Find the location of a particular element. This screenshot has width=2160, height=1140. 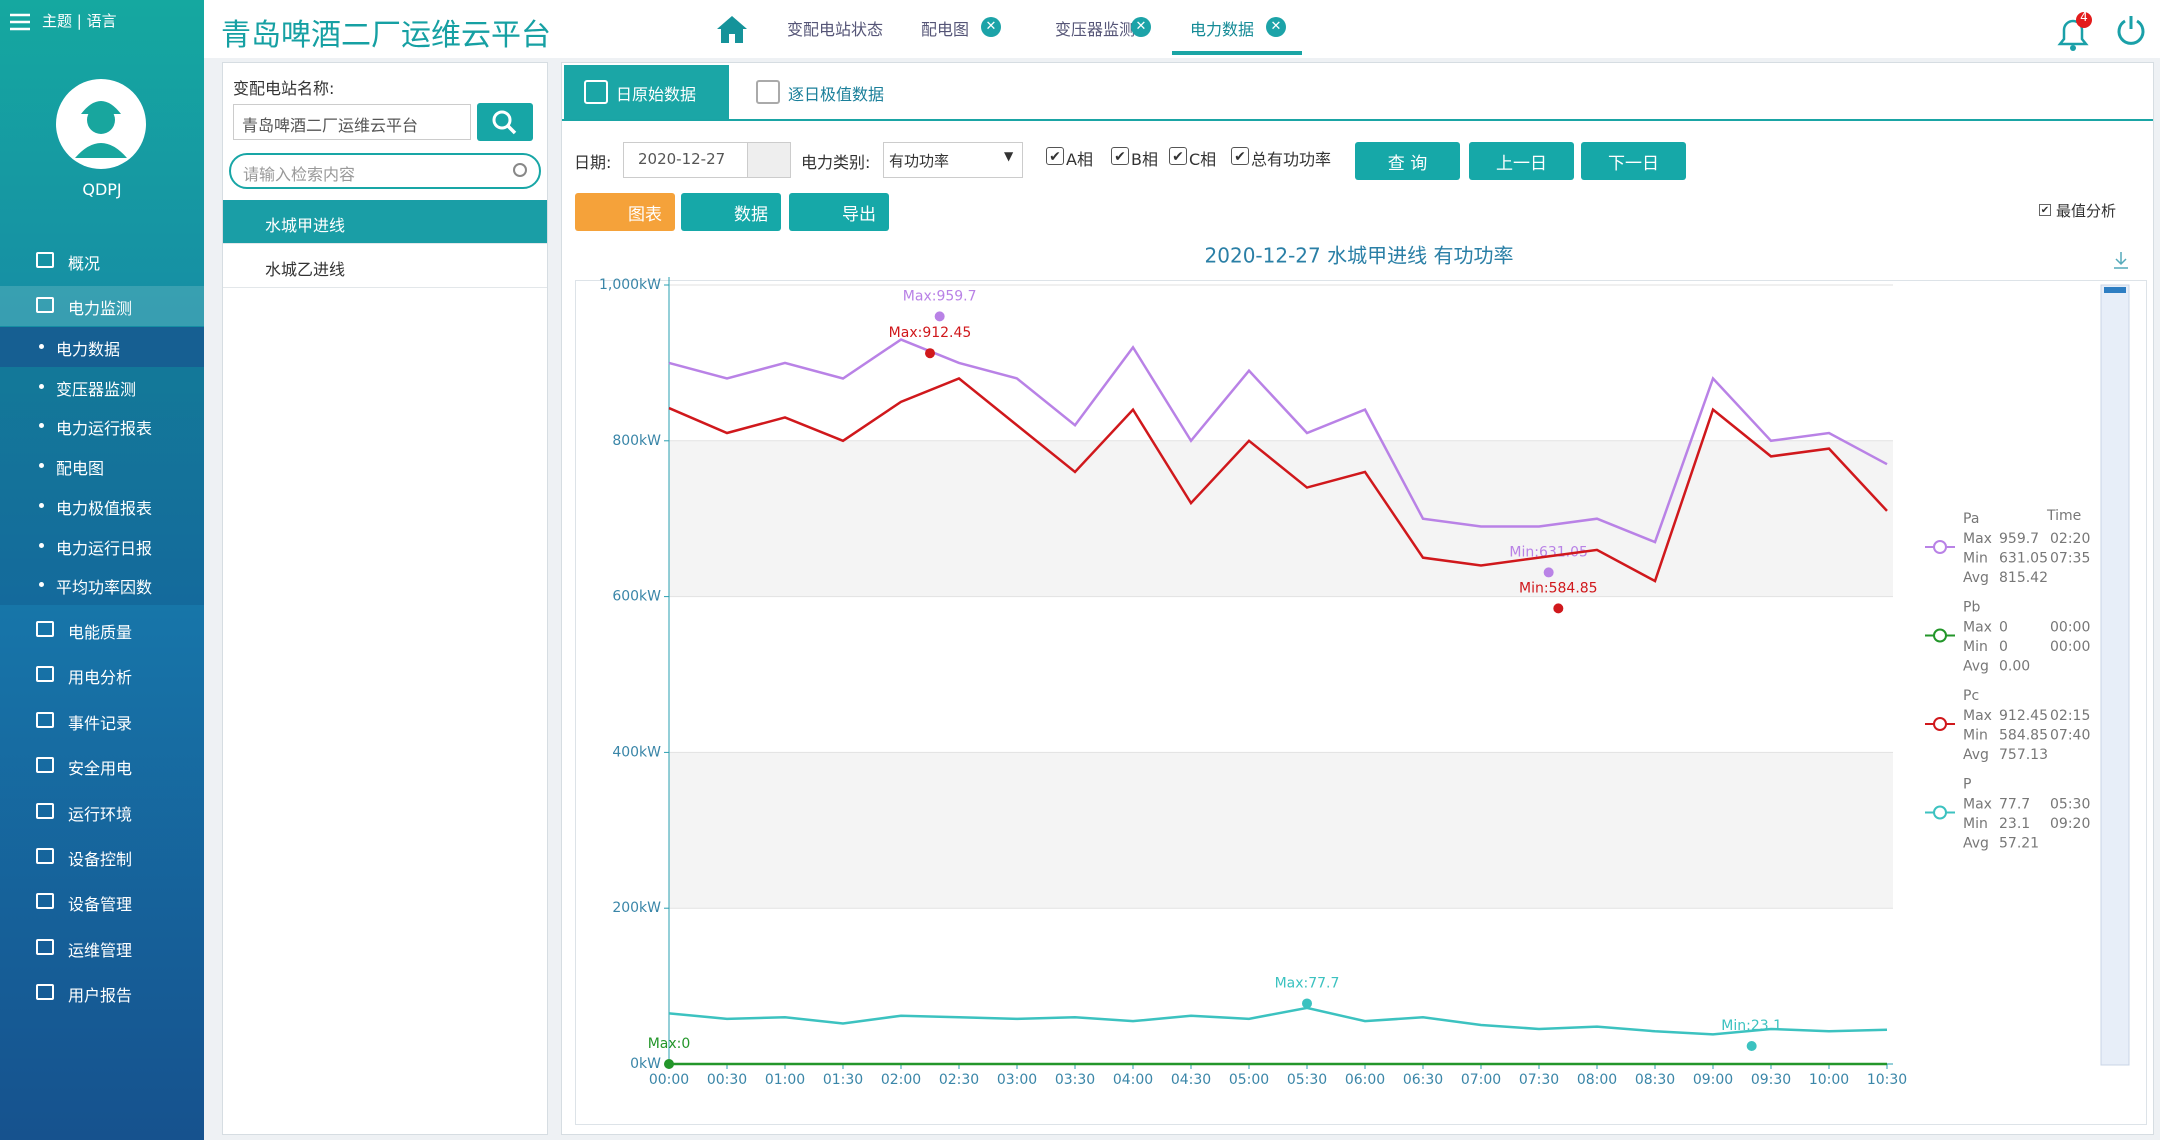

app-title: 青岛啤酒二厂运维云平台 is located at coordinates (386, 35).